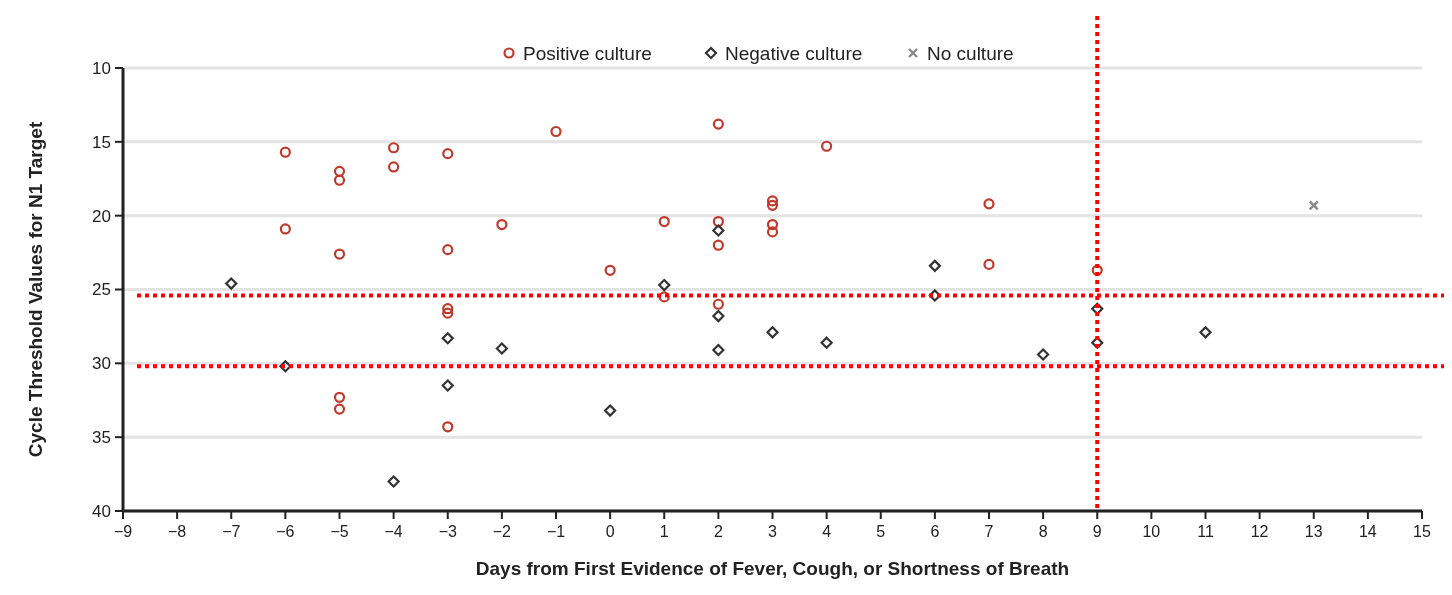  Describe the element at coordinates (231, 531) in the screenshot. I see `x-tick-label: −7` at that location.